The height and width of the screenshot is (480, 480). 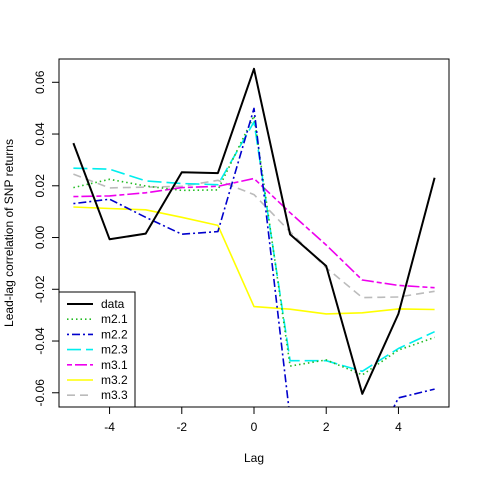 What do you see at coordinates (326, 427) in the screenshot?
I see `x-tick-label: 2` at bounding box center [326, 427].